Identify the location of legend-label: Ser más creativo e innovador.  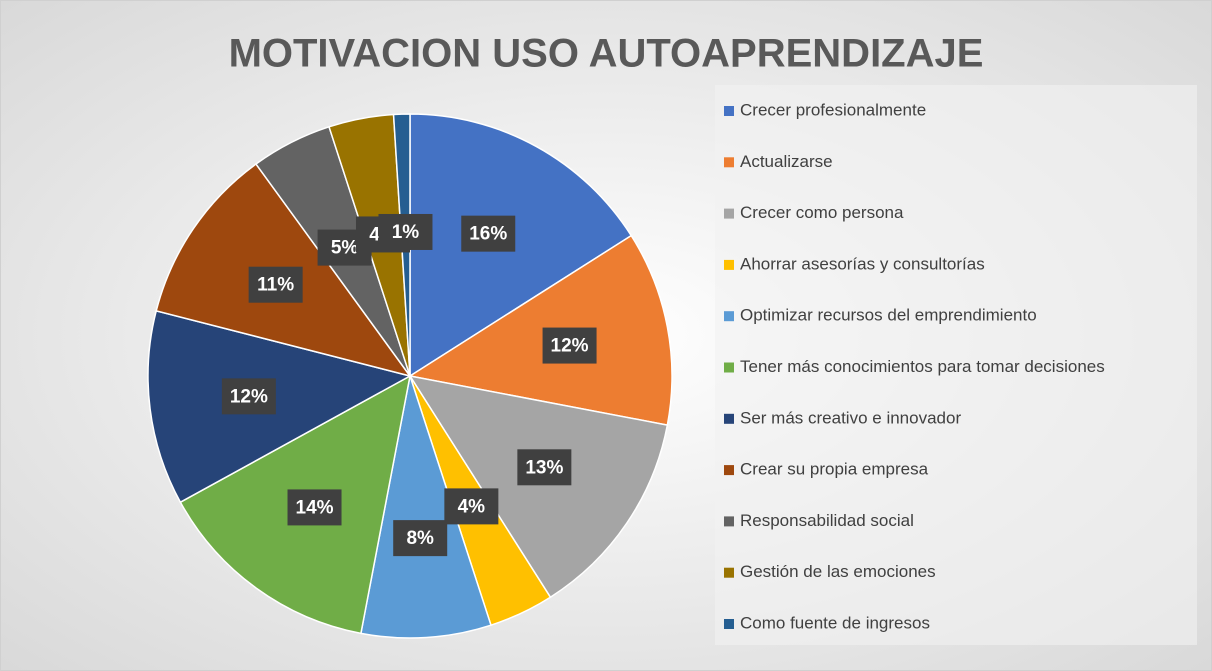
(850, 417).